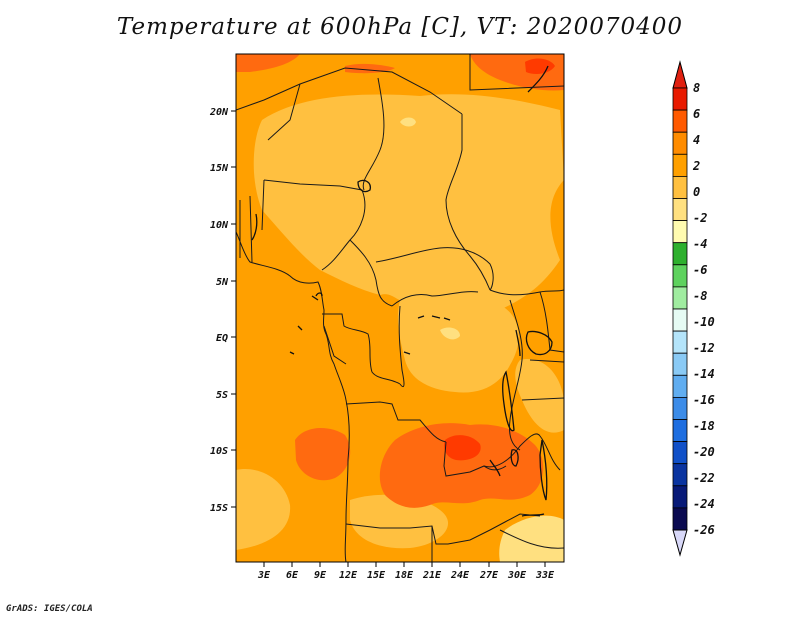 The width and height of the screenshot is (800, 618). What do you see at coordinates (696, 140) in the screenshot?
I see `colorbar-label: 4` at bounding box center [696, 140].